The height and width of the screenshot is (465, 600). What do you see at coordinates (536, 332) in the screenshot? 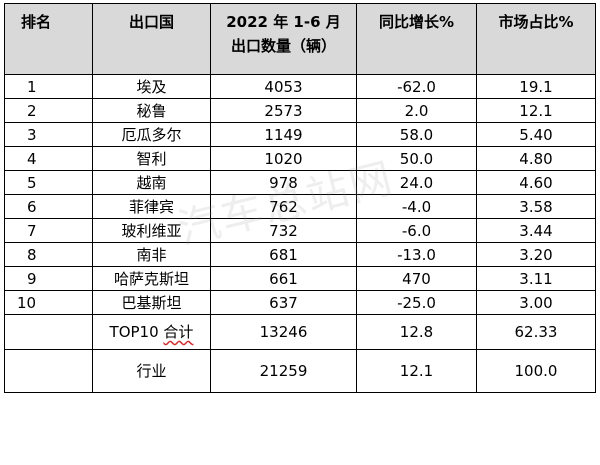
I see `top10-share-cell: 62.33` at bounding box center [536, 332].